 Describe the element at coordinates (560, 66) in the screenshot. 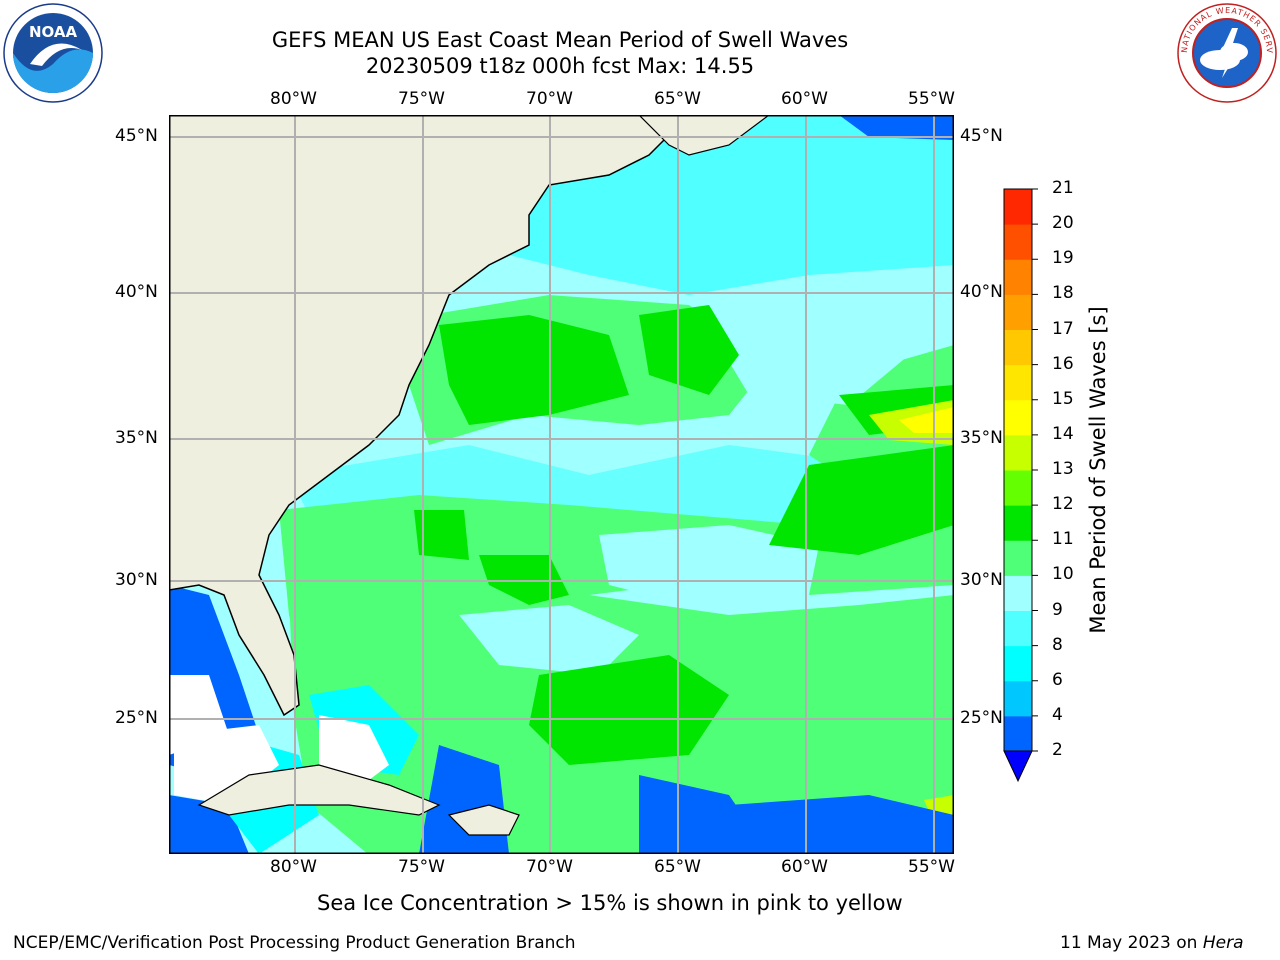

I see `map-subtitle: 20230509 t18z 000h fcst Max: 14.55` at that location.